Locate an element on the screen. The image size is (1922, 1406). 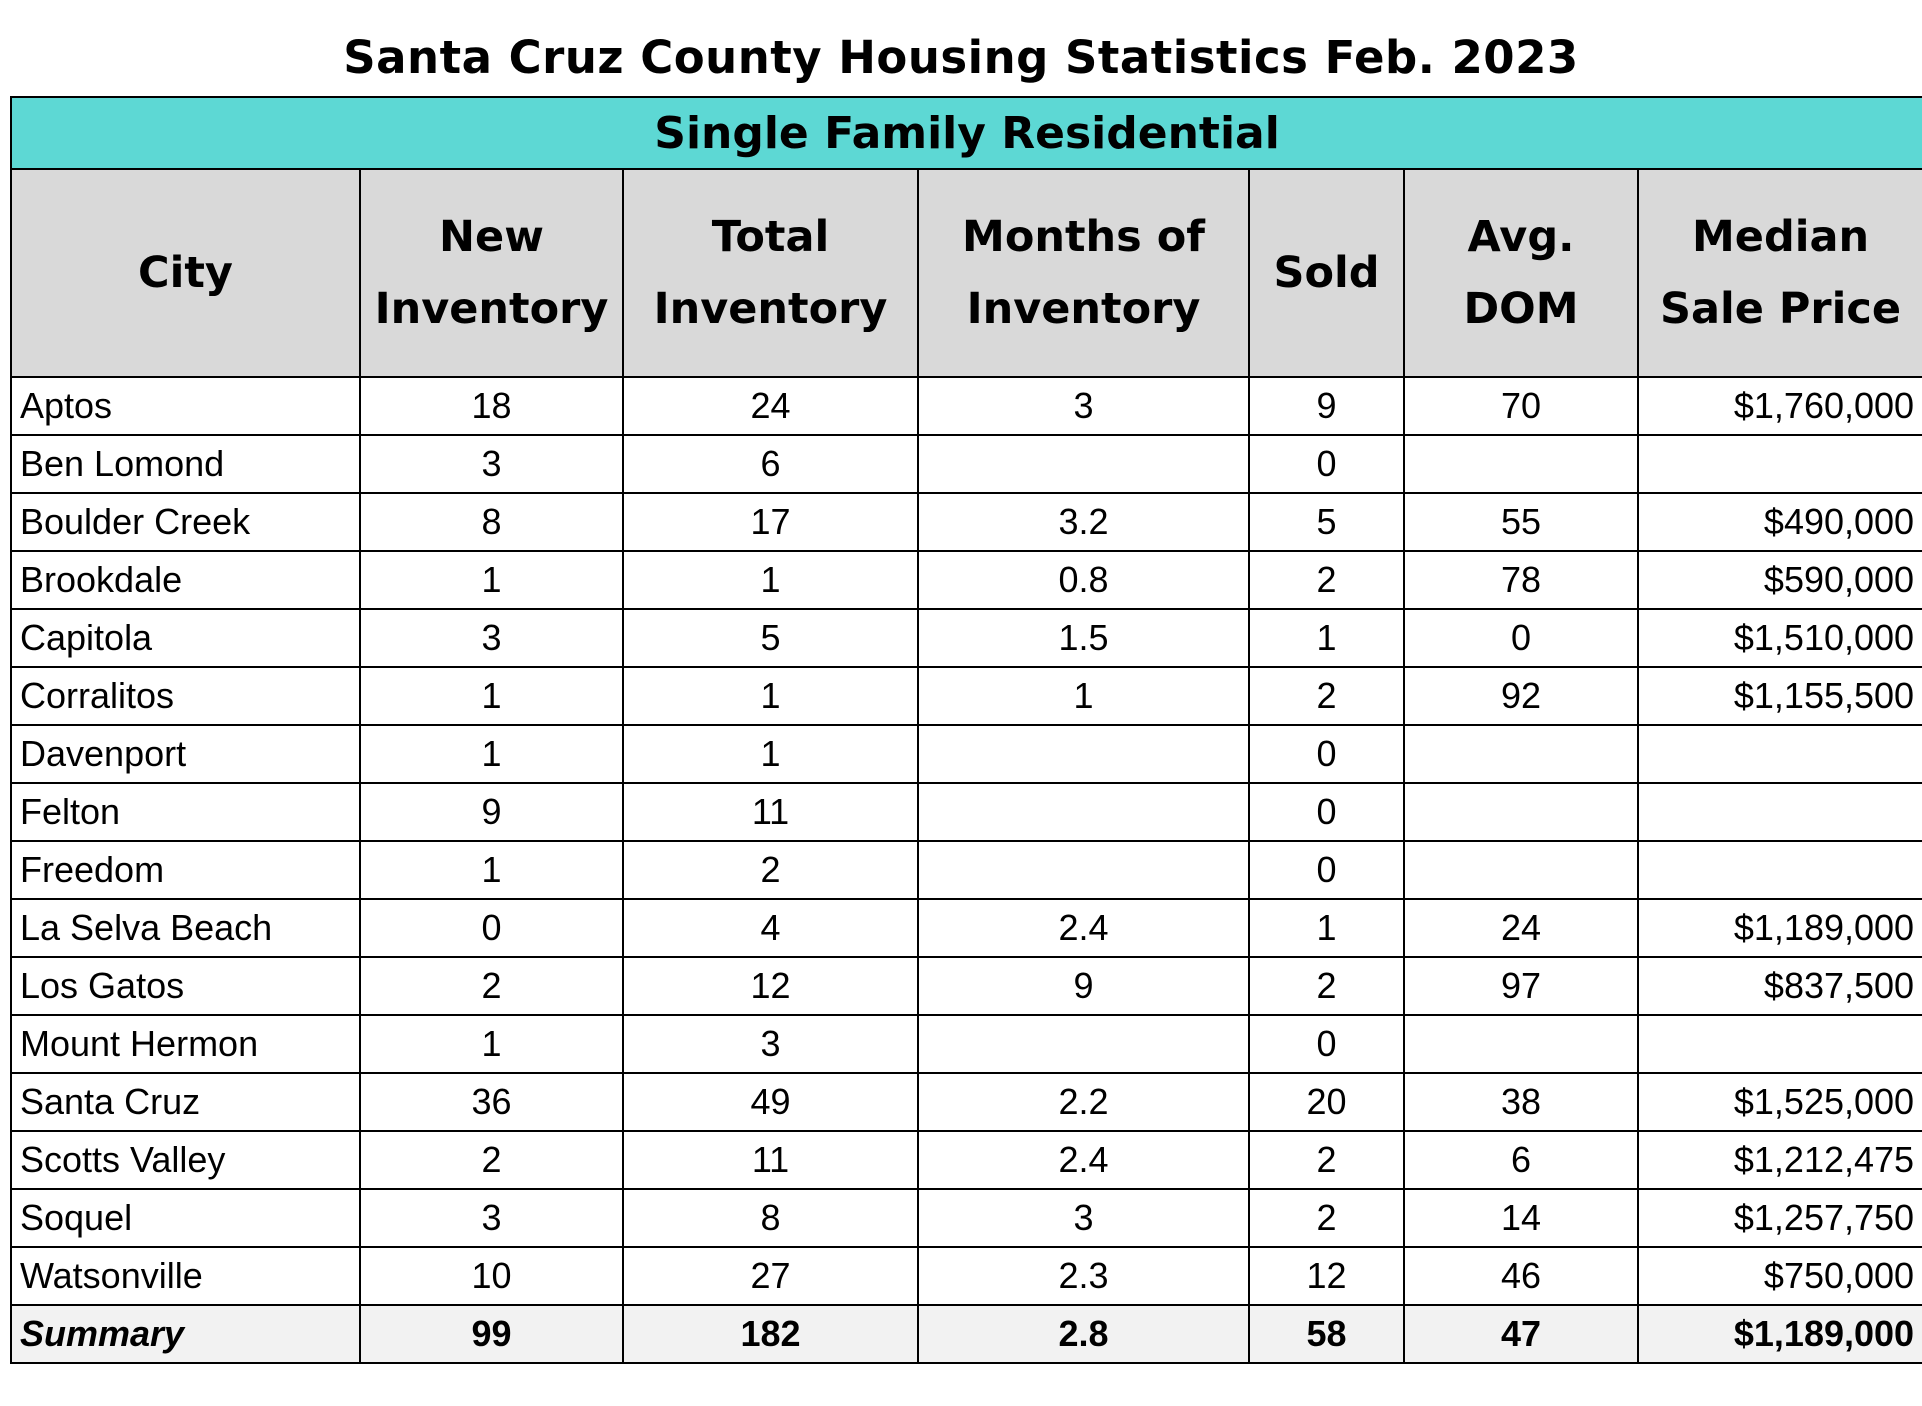
cell-median-sale-price: $1,155,500 is located at coordinates (1779, 696).